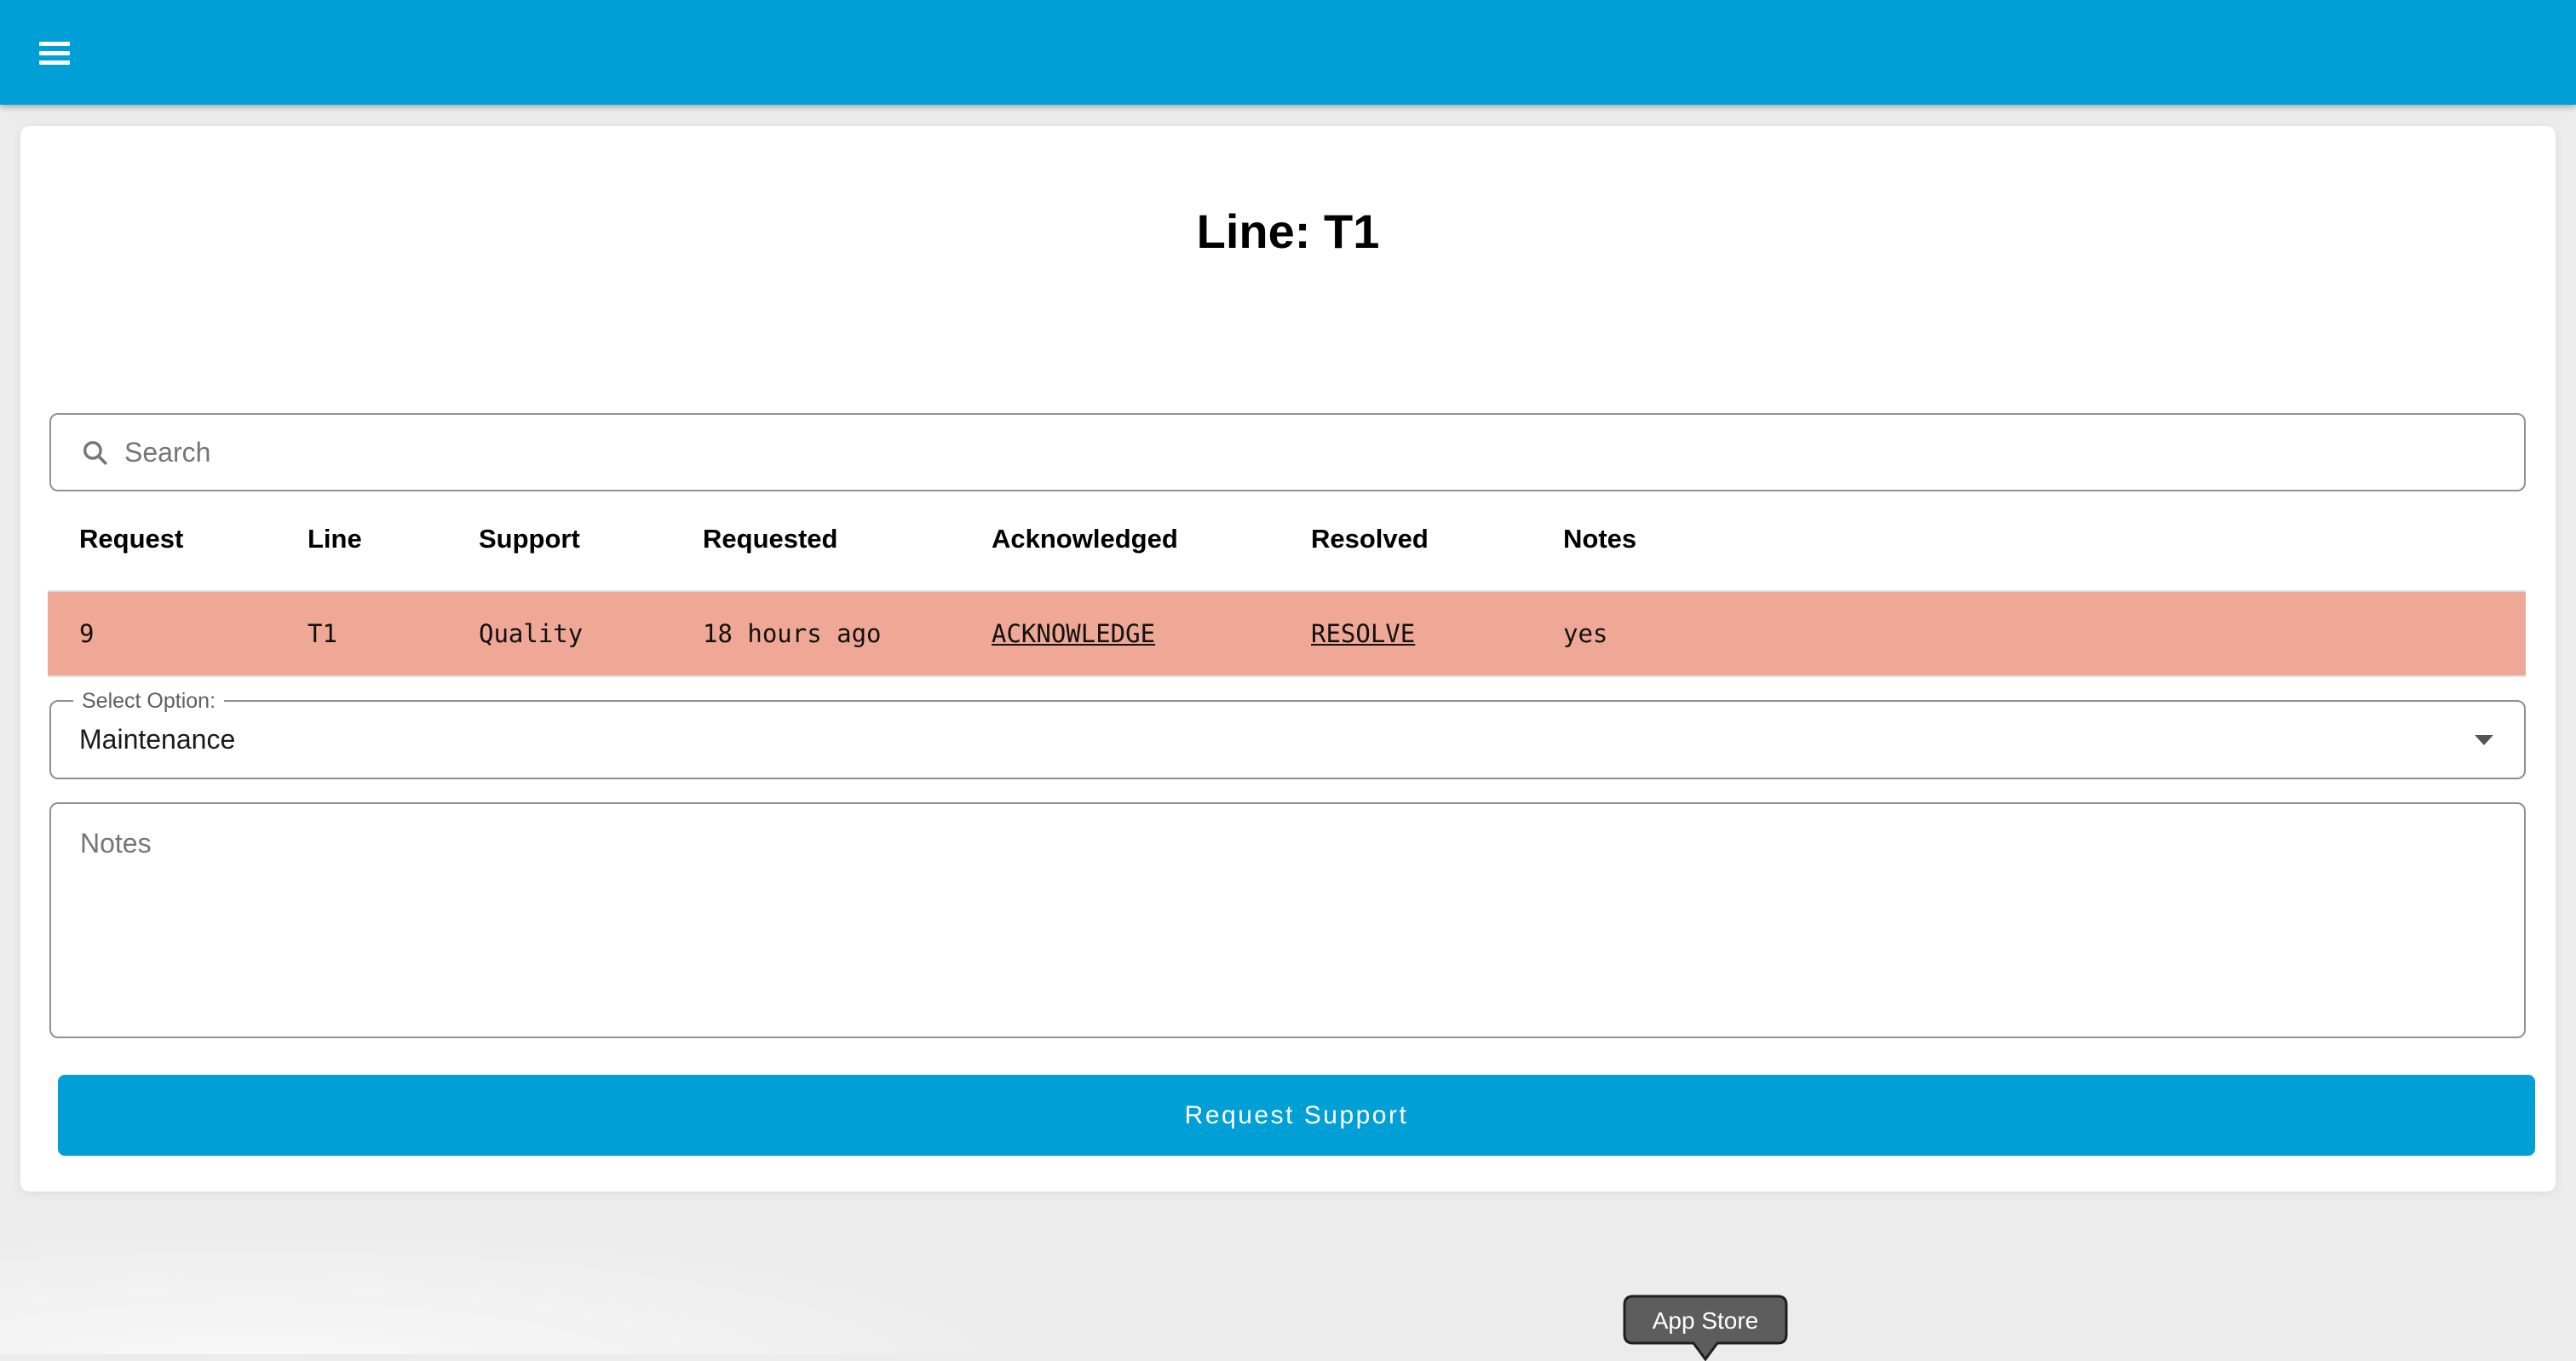 This screenshot has height=1361, width=2576. What do you see at coordinates (1370, 539) in the screenshot?
I see `column-header-resolved: Resolved` at bounding box center [1370, 539].